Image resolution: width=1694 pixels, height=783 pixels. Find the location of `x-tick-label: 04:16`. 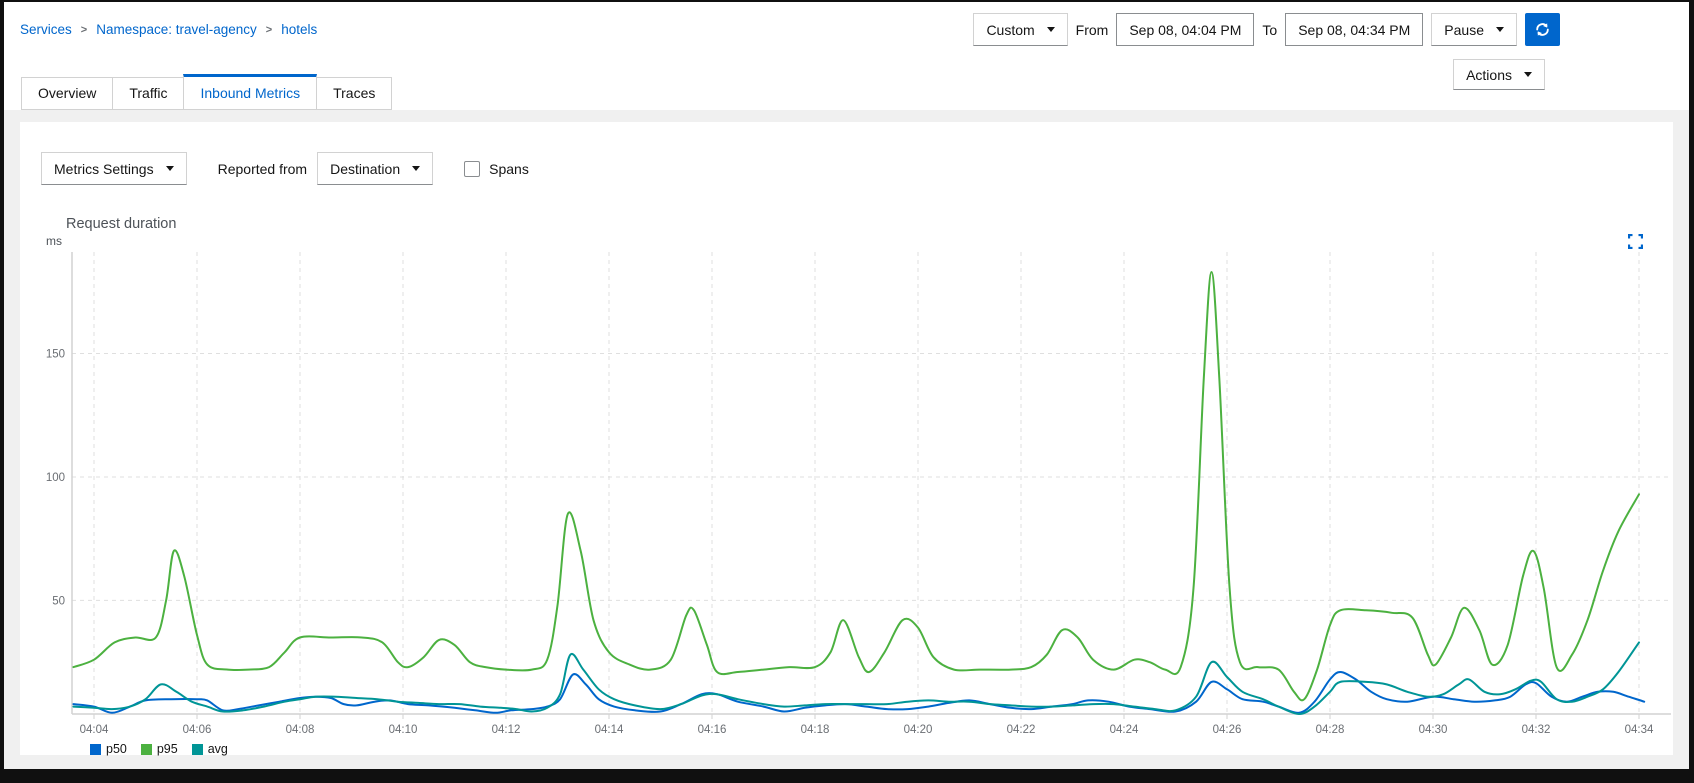

x-tick-label: 04:16 is located at coordinates (712, 730).